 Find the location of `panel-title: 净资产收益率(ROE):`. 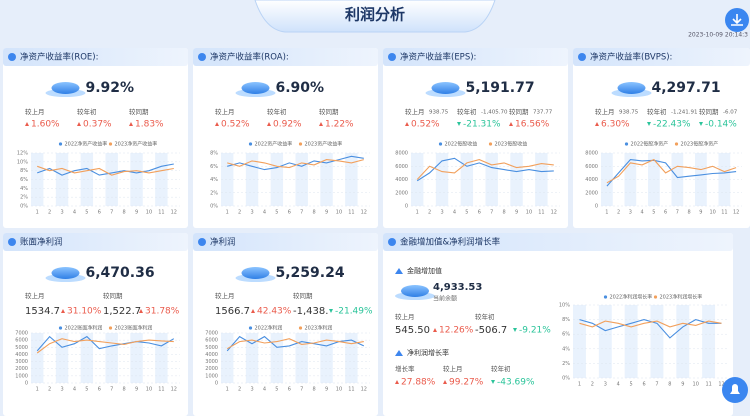

panel-title: 净资产收益率(ROE): is located at coordinates (59, 57).